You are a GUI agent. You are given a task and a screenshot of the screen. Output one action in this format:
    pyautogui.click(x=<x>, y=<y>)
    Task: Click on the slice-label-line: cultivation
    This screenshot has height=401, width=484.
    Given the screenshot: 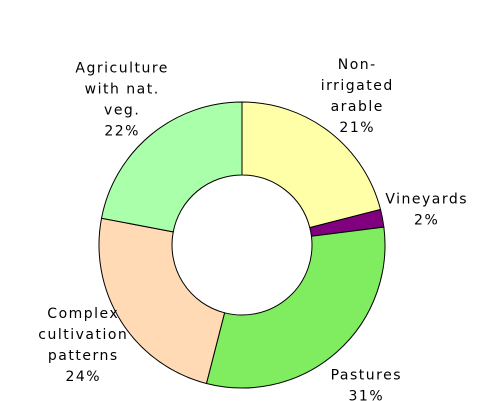 What is the action you would take?
    pyautogui.click(x=83, y=335)
    